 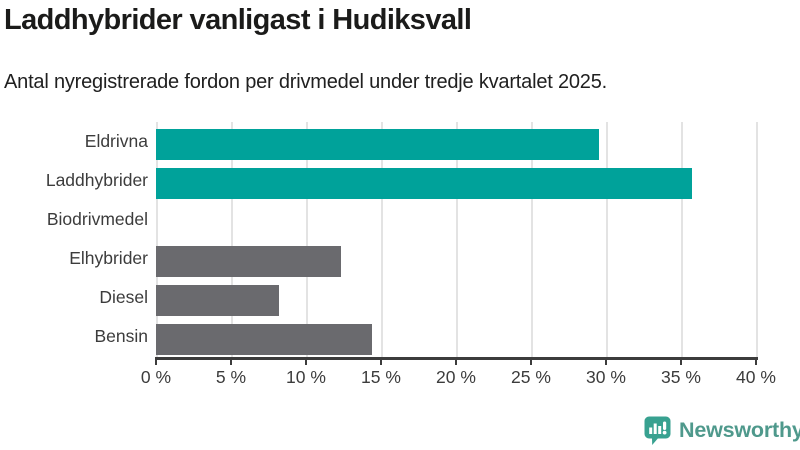 What do you see at coordinates (217, 300) in the screenshot?
I see `bar-diesel` at bounding box center [217, 300].